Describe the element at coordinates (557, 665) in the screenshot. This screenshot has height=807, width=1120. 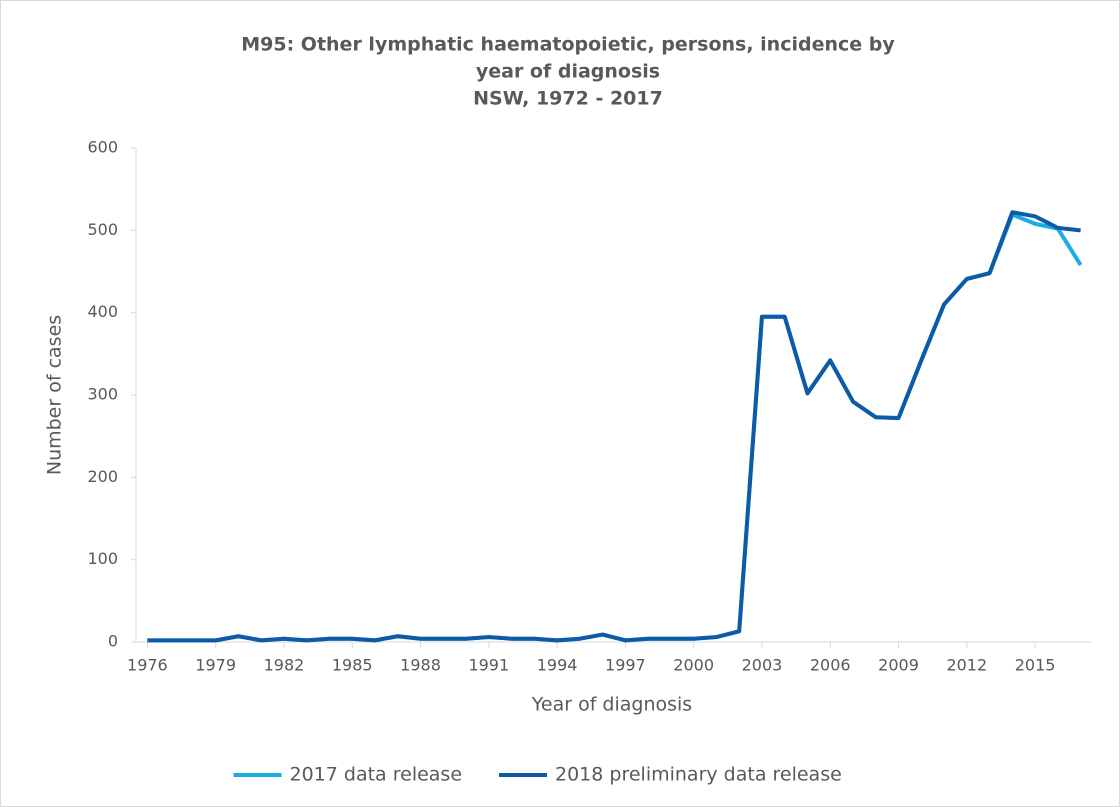
I see `x-tick-label: 1994` at that location.